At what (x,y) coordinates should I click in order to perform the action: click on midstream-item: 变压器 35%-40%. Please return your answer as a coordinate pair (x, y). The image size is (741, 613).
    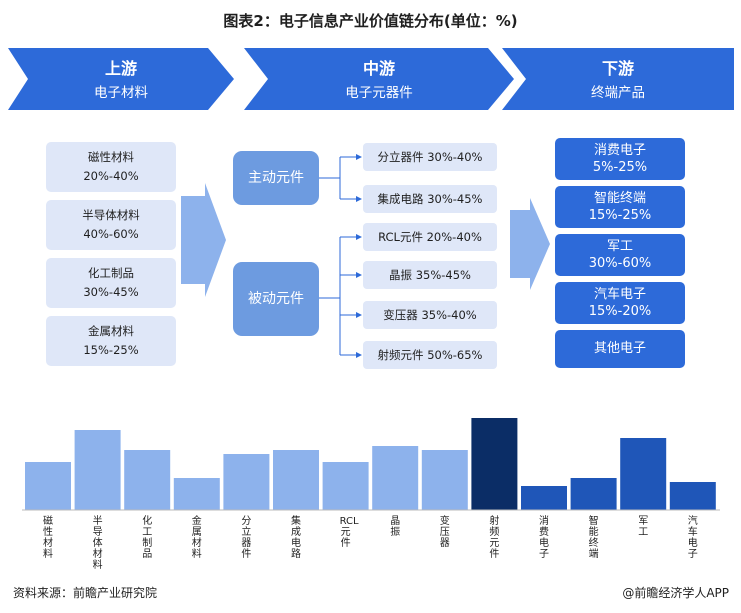
    Looking at the image, I should click on (430, 315).